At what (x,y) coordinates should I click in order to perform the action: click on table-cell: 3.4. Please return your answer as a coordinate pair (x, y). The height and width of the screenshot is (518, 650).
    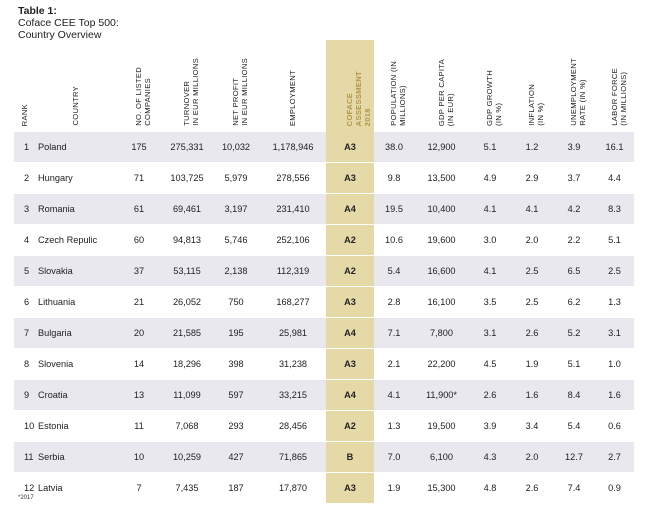
    Looking at the image, I should click on (532, 426).